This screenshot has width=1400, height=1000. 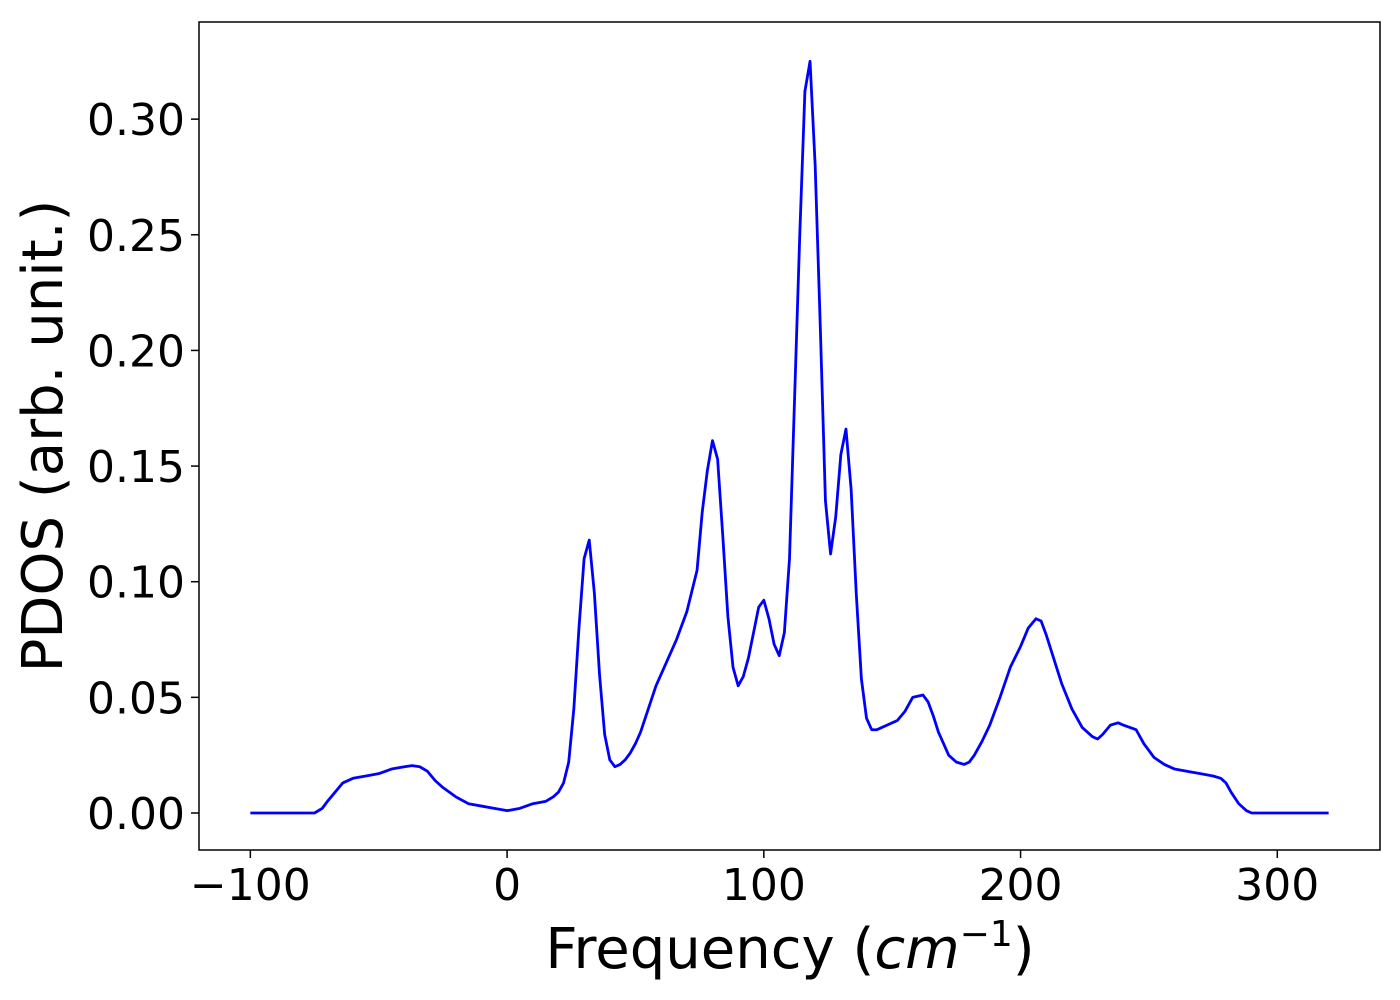 What do you see at coordinates (1277, 885) in the screenshot?
I see `x-tick-label: 300` at bounding box center [1277, 885].